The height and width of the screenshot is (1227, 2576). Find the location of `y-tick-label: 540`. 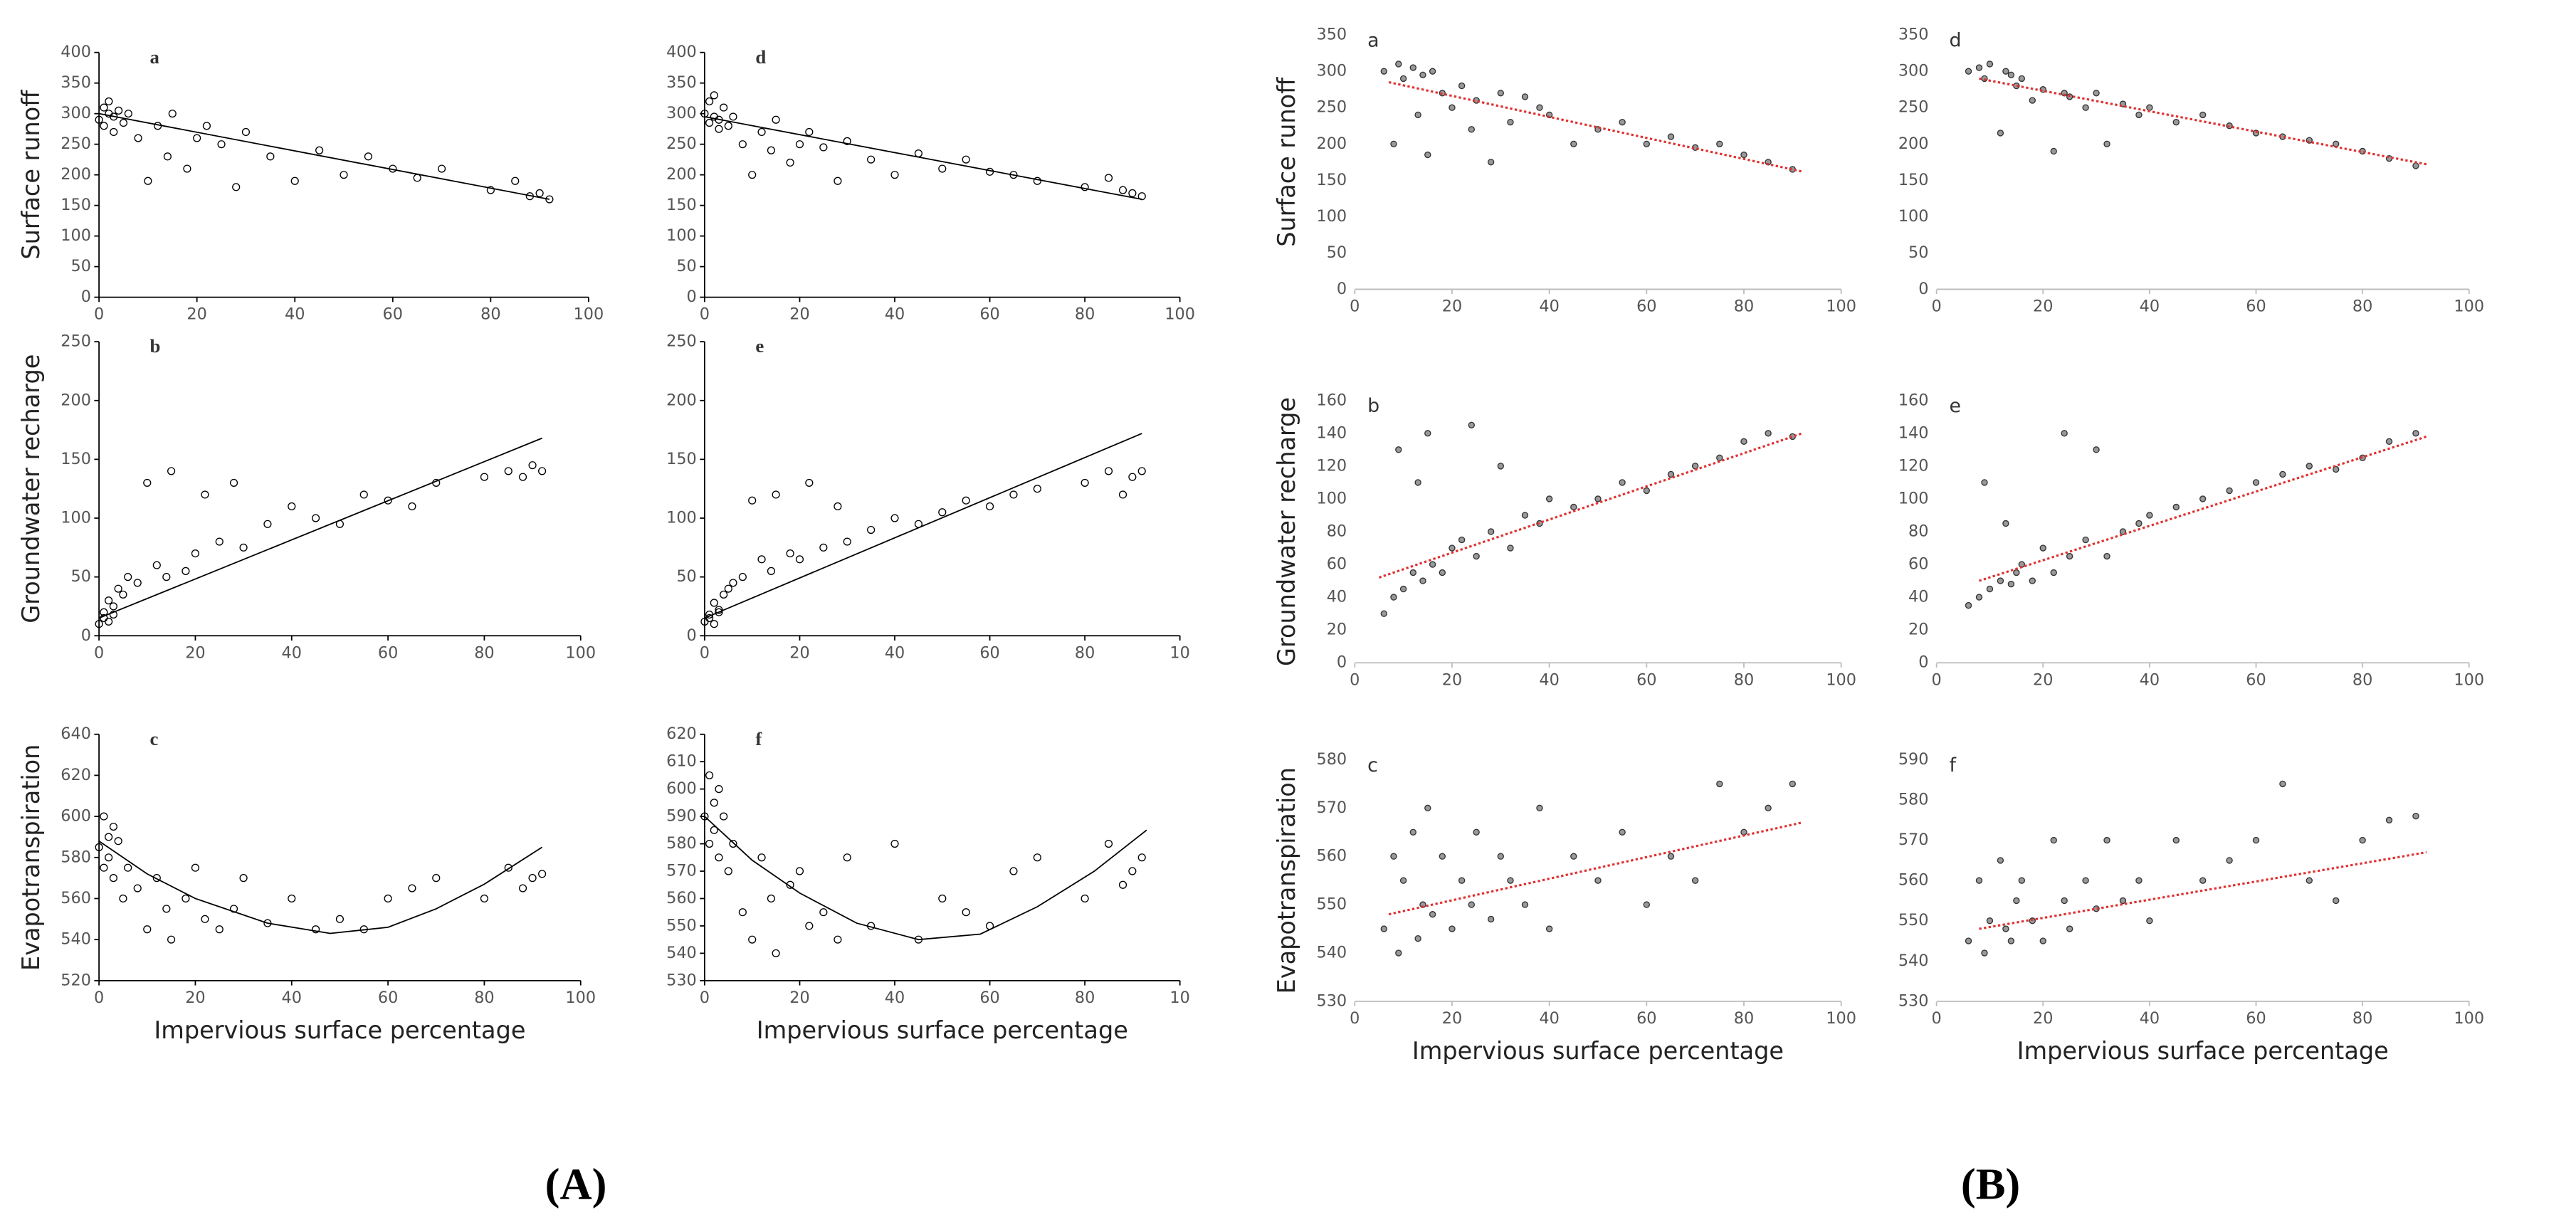

y-tick-label: 540 is located at coordinates (1914, 961).